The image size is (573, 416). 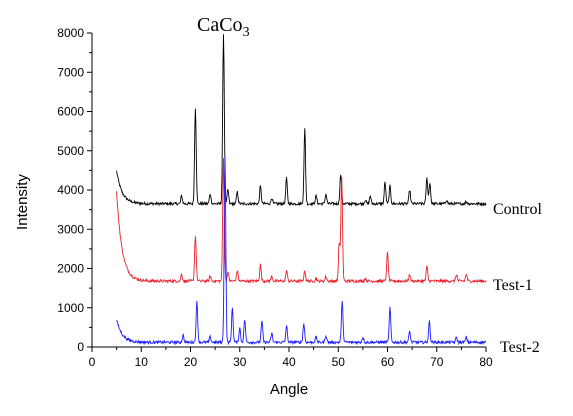 I want to click on x-tick-label: 30, so click(x=240, y=362).